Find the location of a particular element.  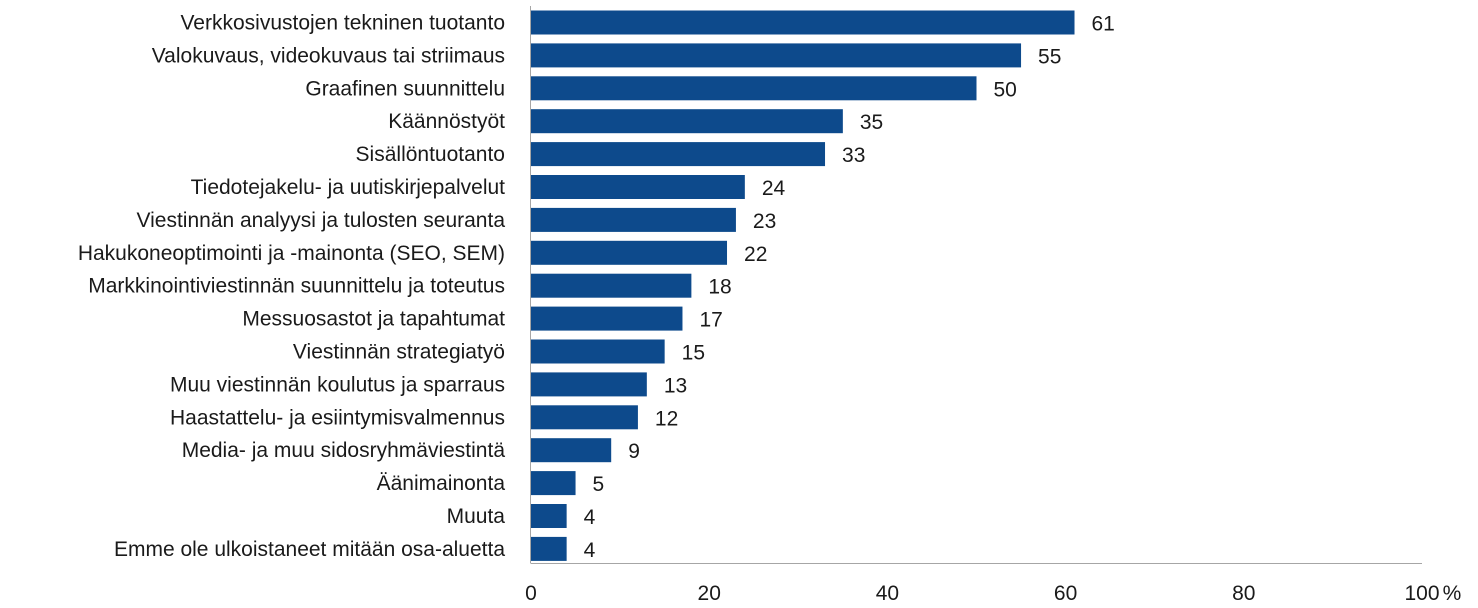

data-label: 17 is located at coordinates (710, 320).